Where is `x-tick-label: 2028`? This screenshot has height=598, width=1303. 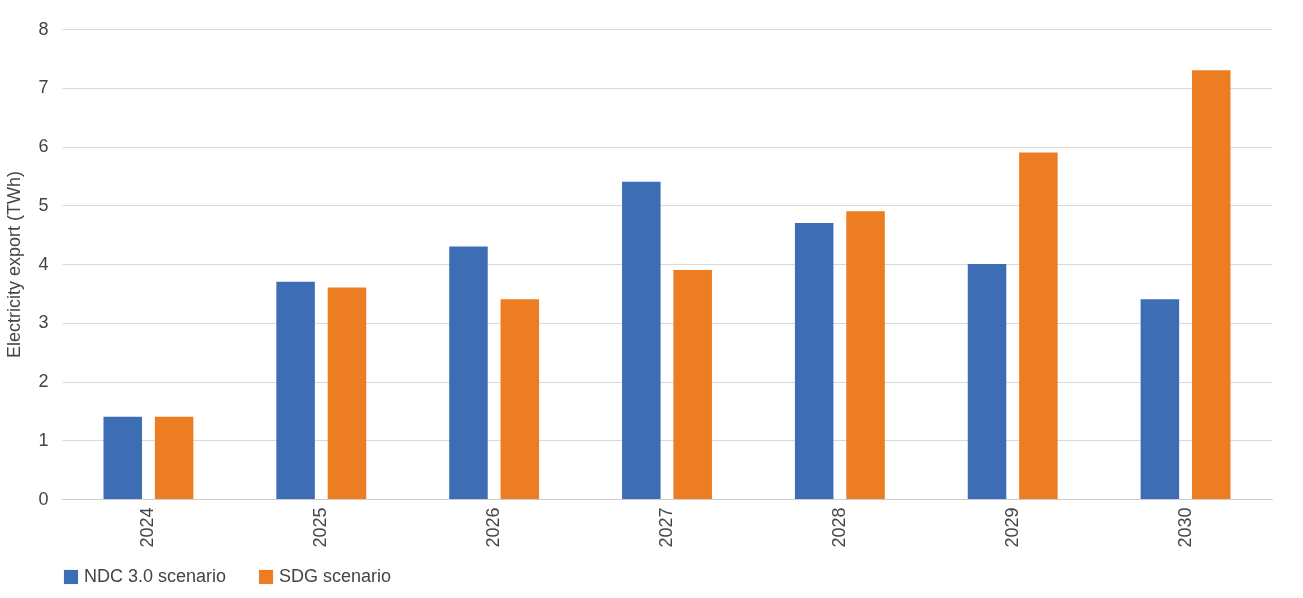 x-tick-label: 2028 is located at coordinates (838, 527).